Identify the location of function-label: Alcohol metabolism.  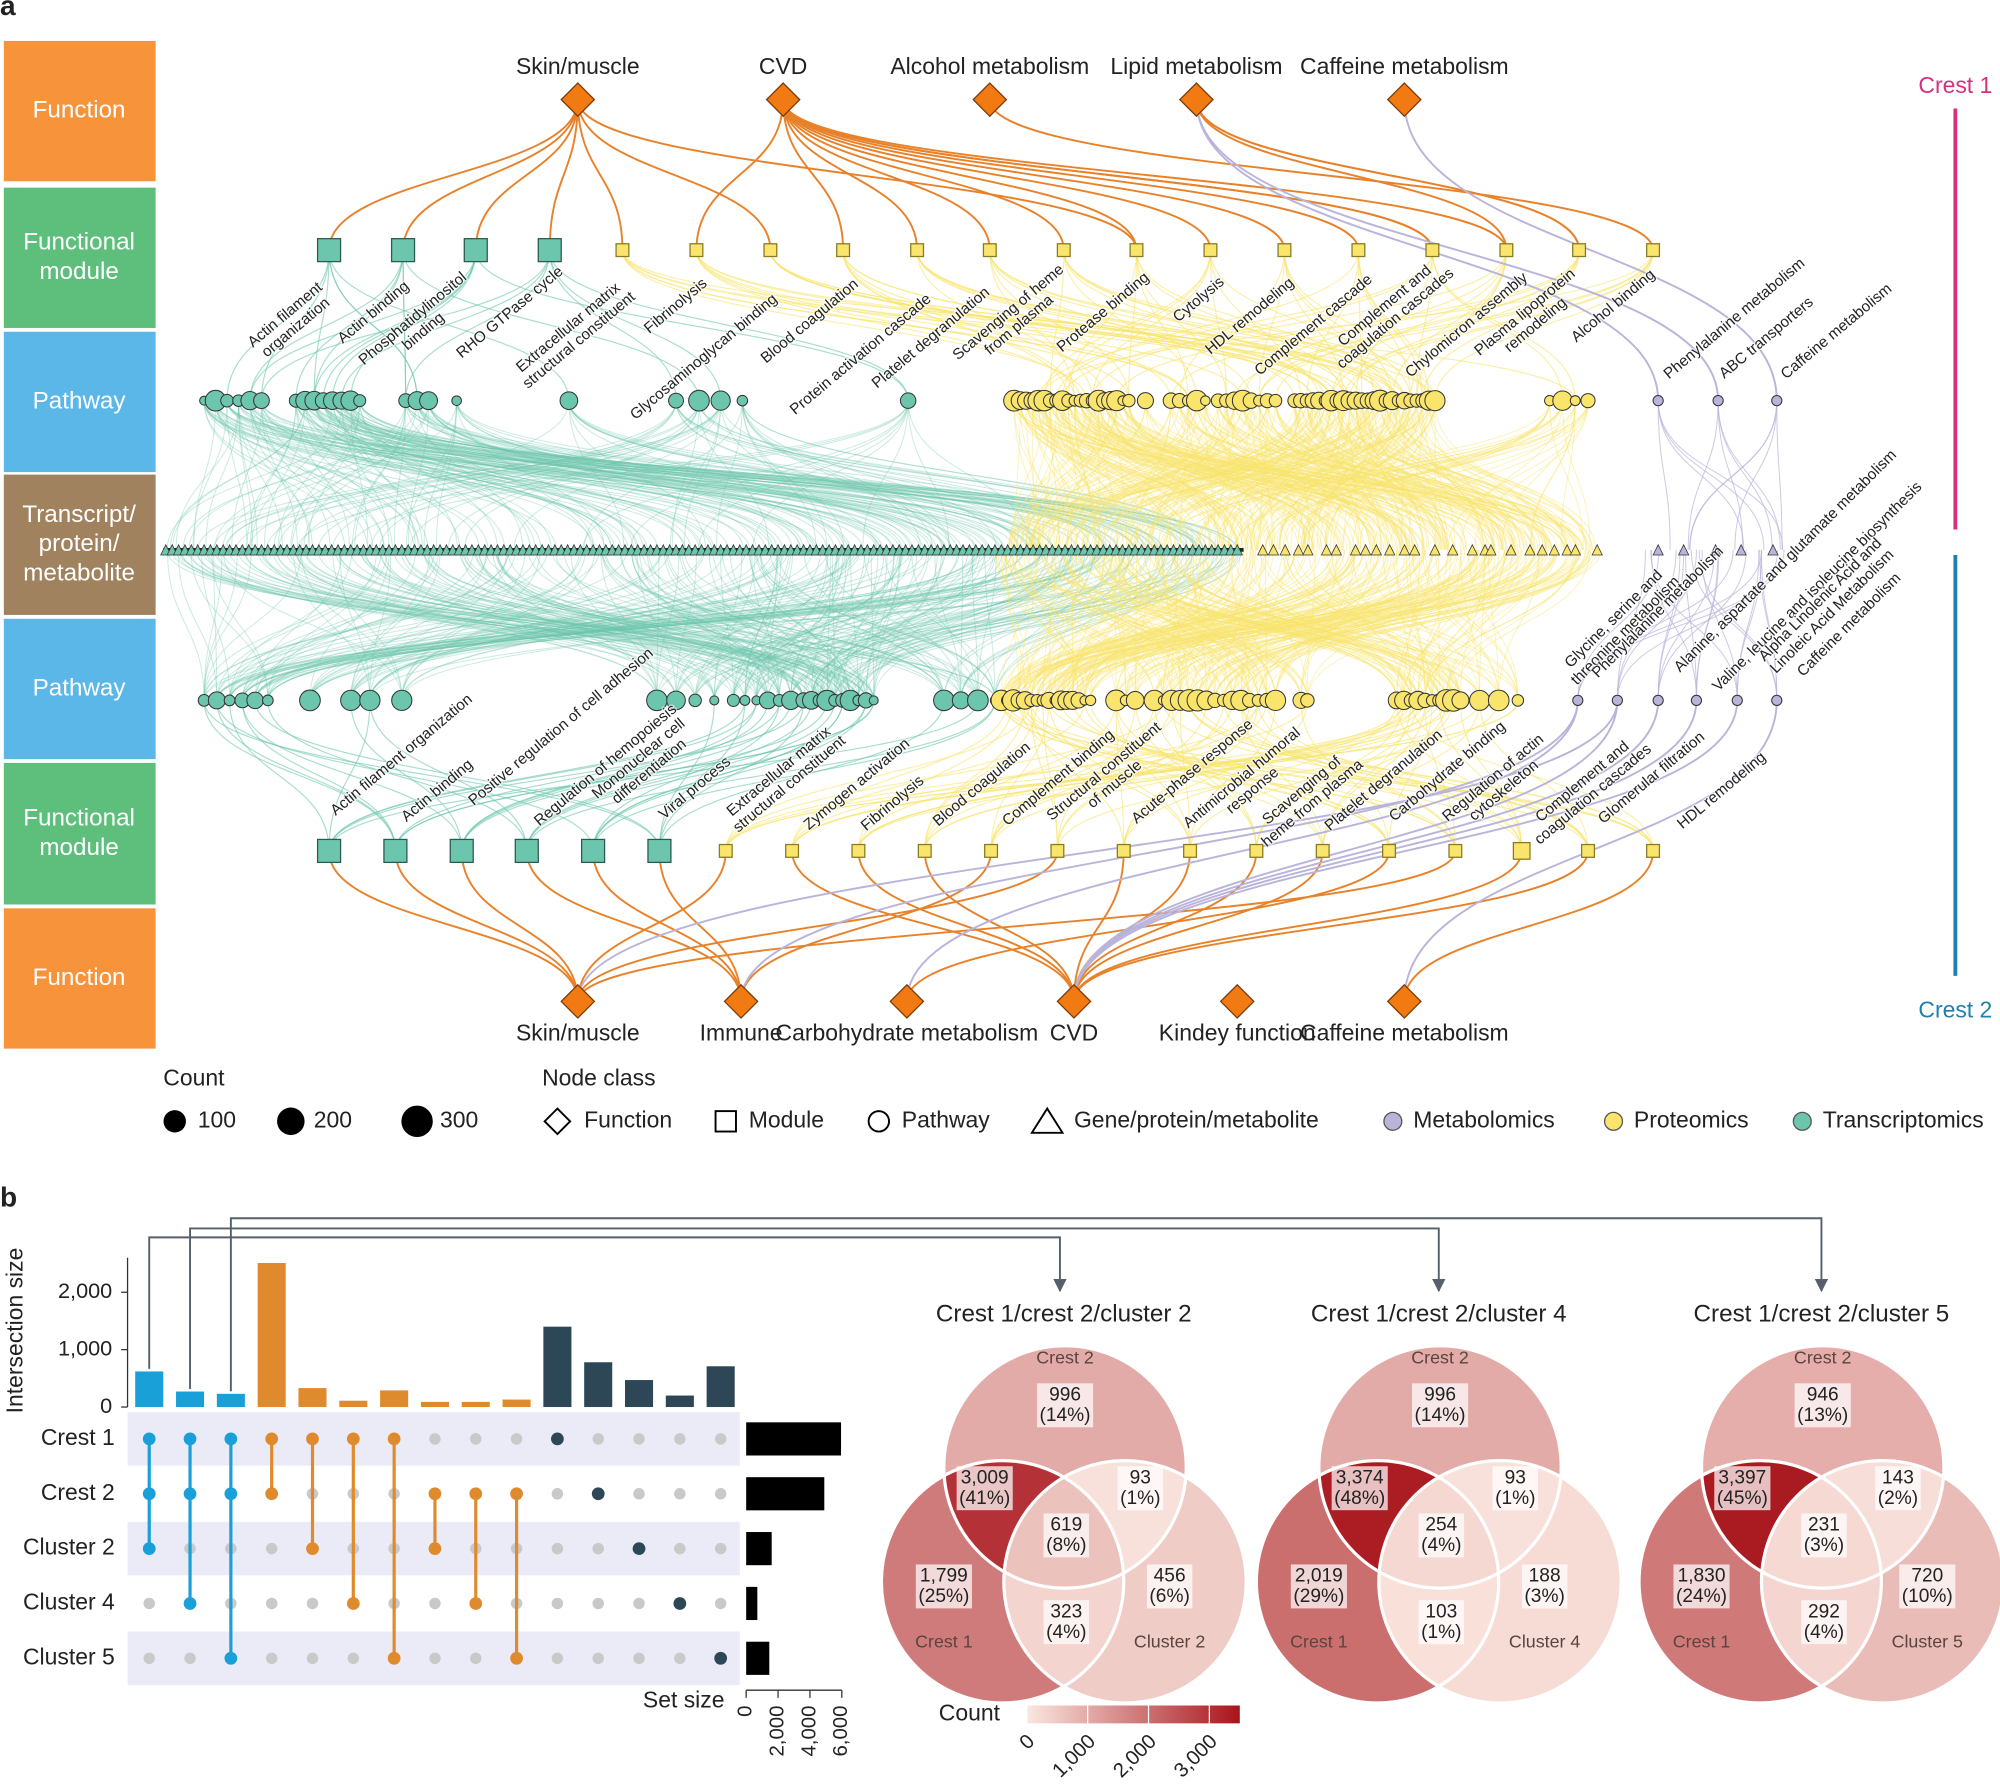
(989, 66).